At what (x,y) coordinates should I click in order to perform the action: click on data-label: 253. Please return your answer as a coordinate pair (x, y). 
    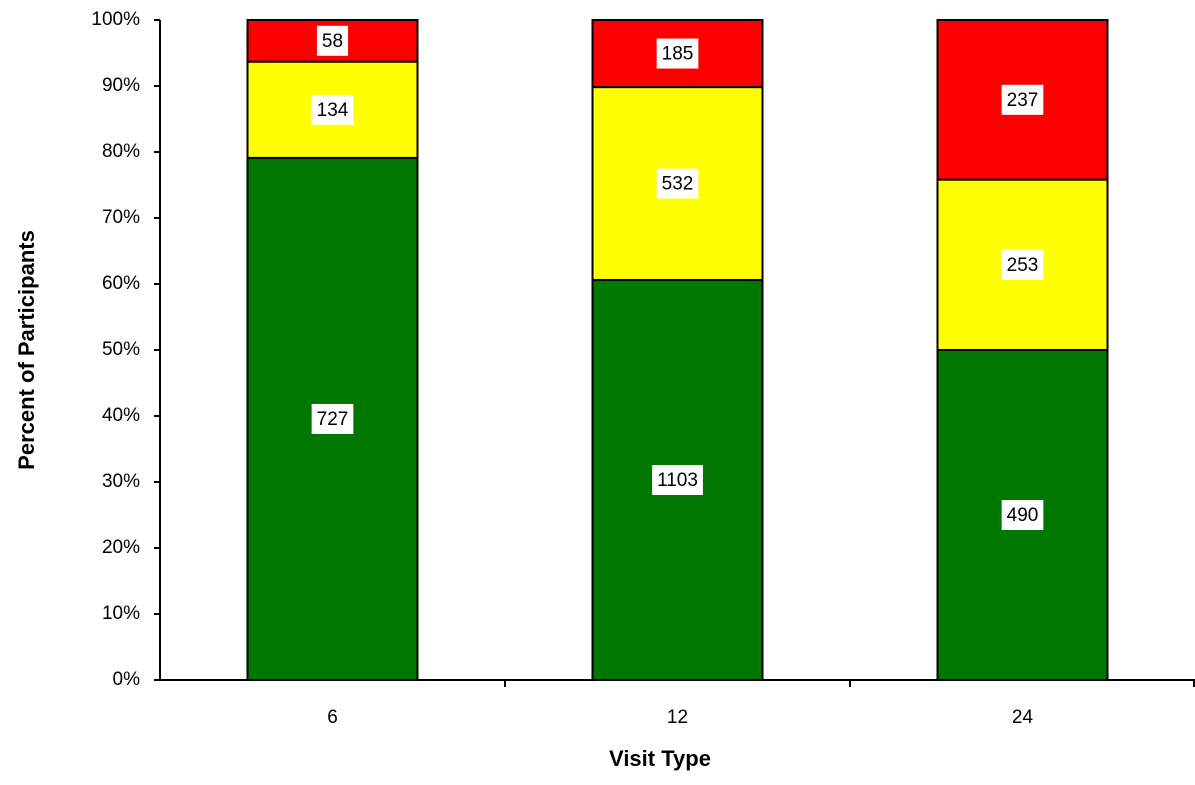
    Looking at the image, I should click on (1023, 265).